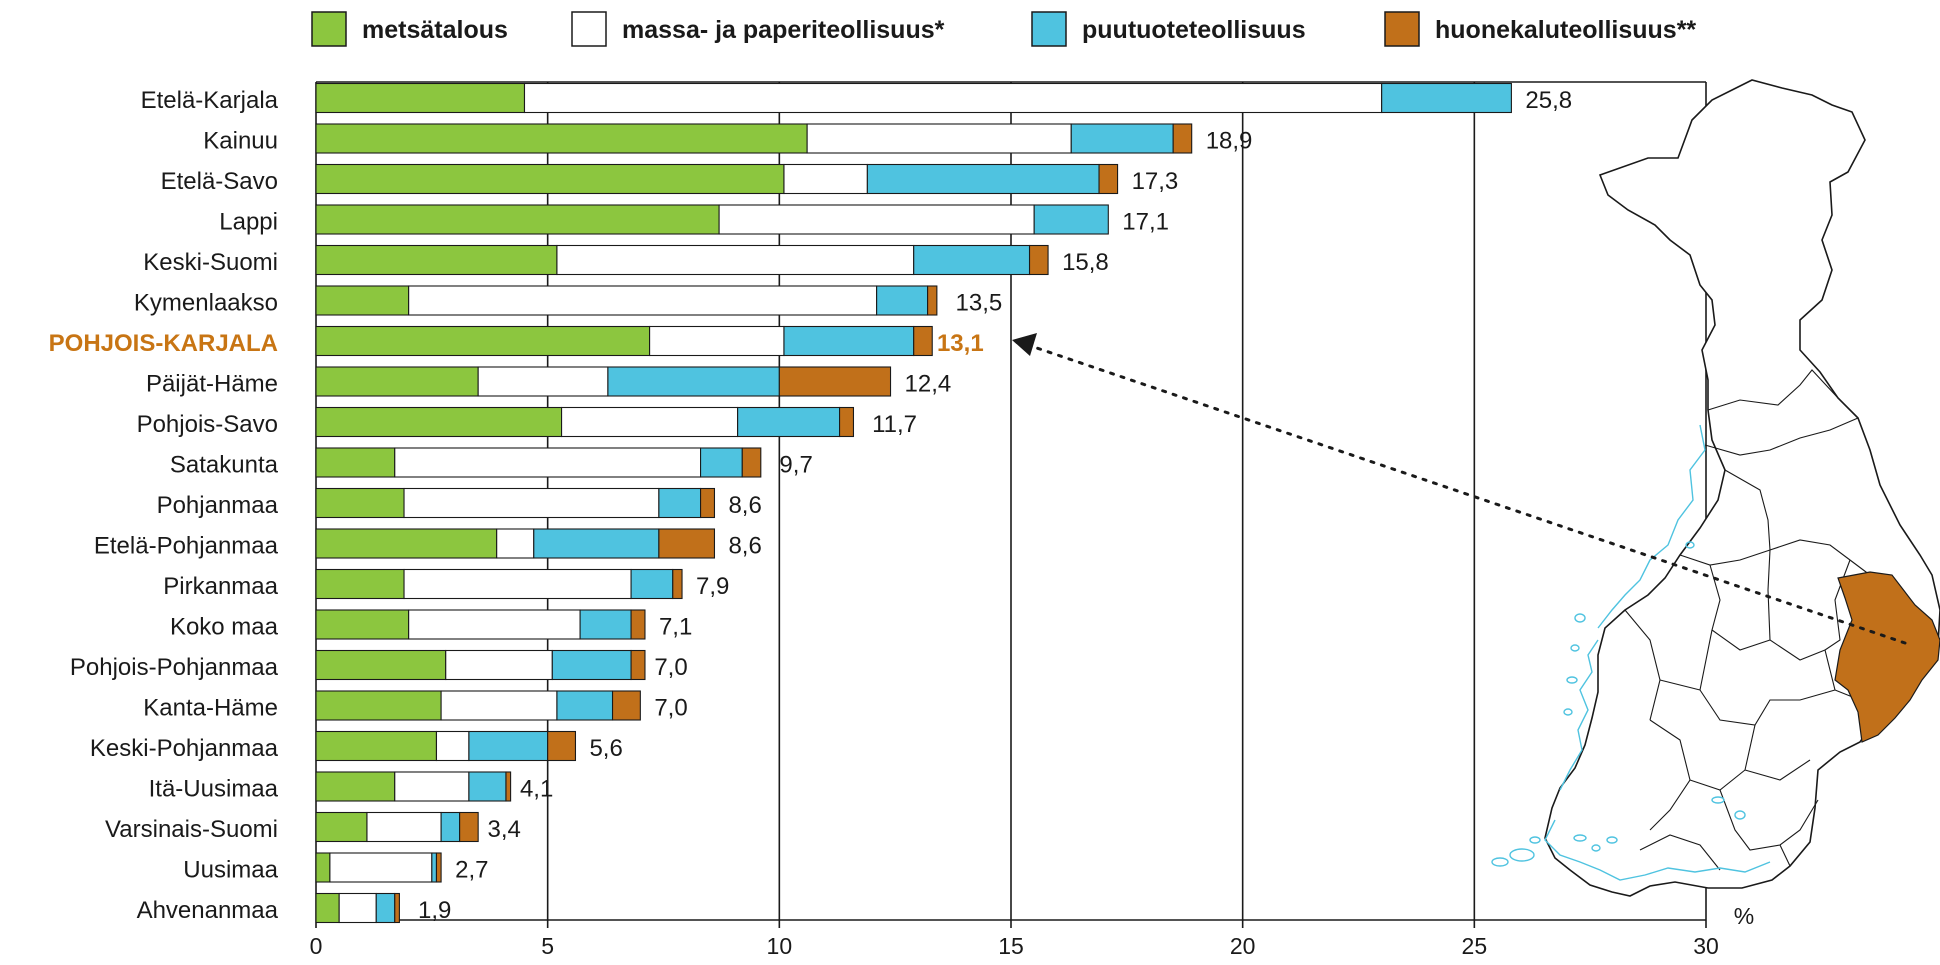 The width and height of the screenshot is (1940, 965). I want to click on pointer-arrow, so click(1466, 494).